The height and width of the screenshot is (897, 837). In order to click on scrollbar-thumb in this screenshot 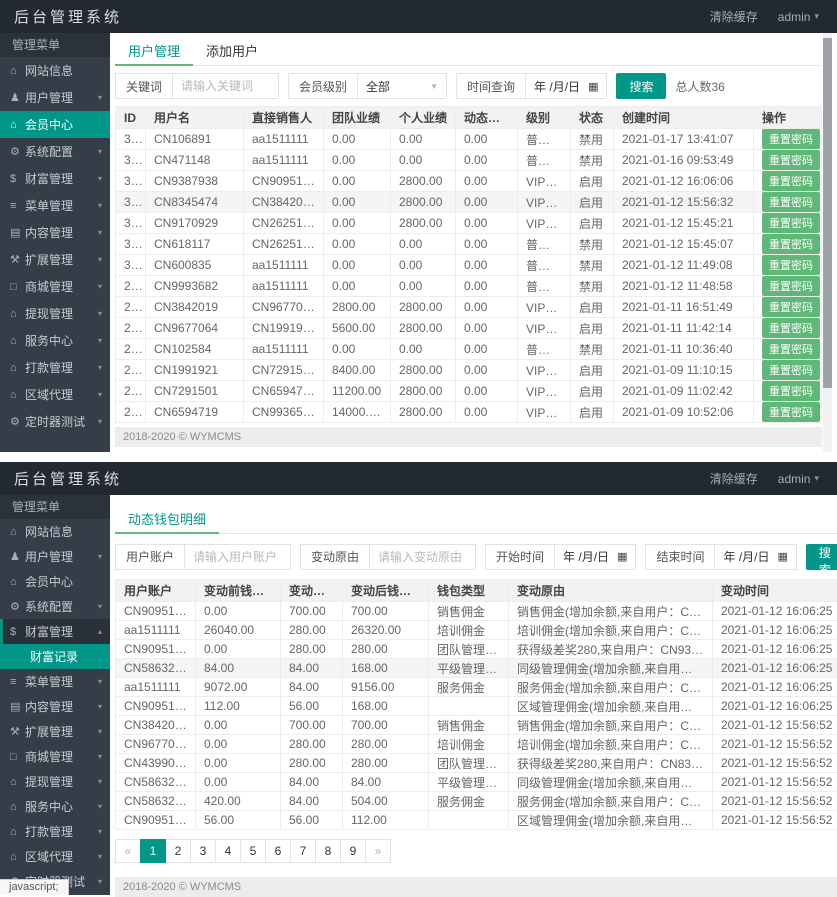, I will do `click(827, 213)`.